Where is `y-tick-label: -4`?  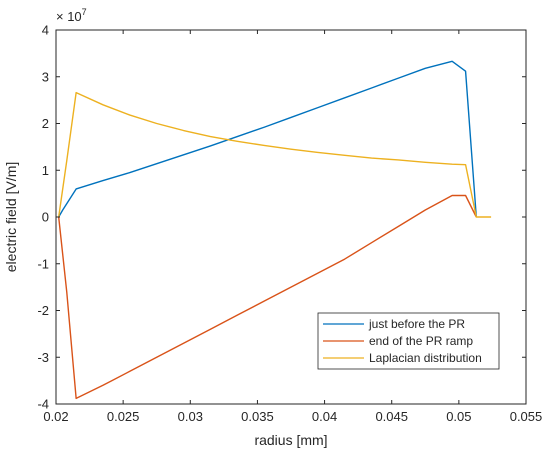
y-tick-label: -4 is located at coordinates (43, 404).